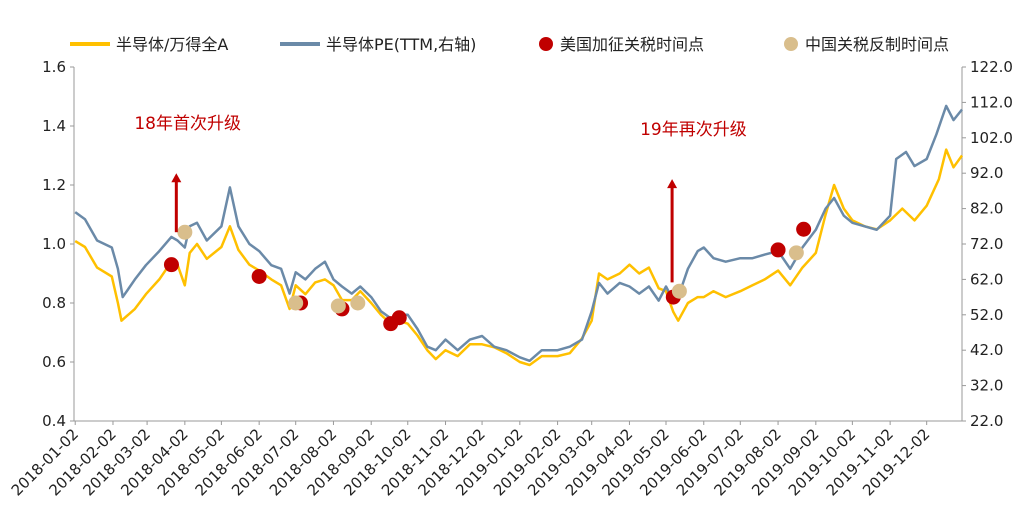 This screenshot has height=526, width=1024. What do you see at coordinates (54, 421) in the screenshot?
I see `y-left-tick-label: 0.4` at bounding box center [54, 421].